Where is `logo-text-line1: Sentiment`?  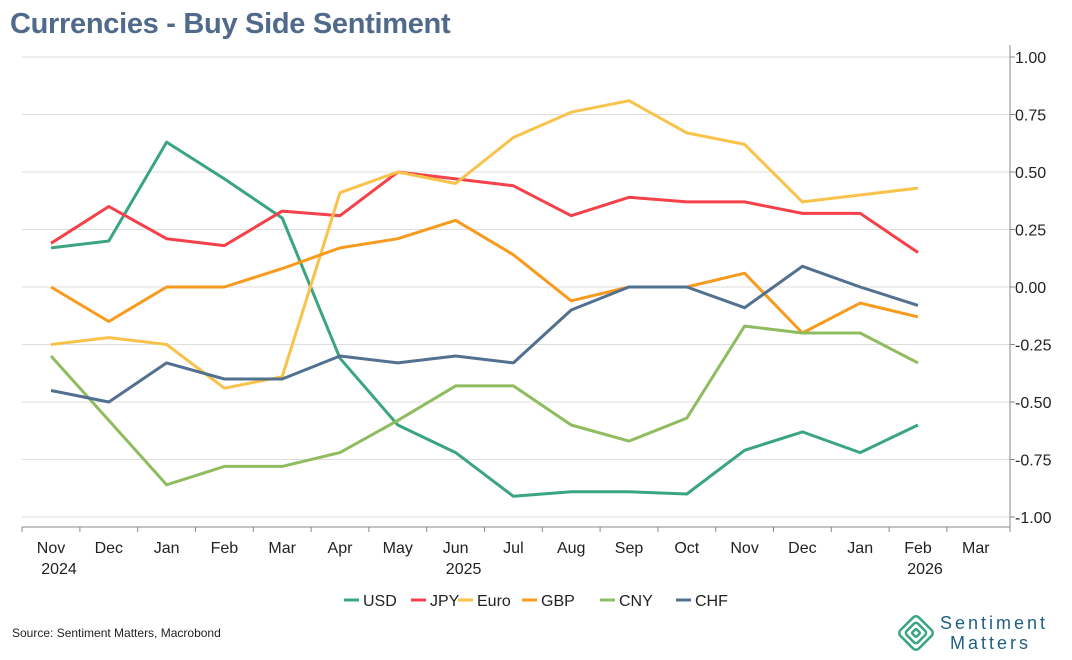 logo-text-line1: Sentiment is located at coordinates (994, 623).